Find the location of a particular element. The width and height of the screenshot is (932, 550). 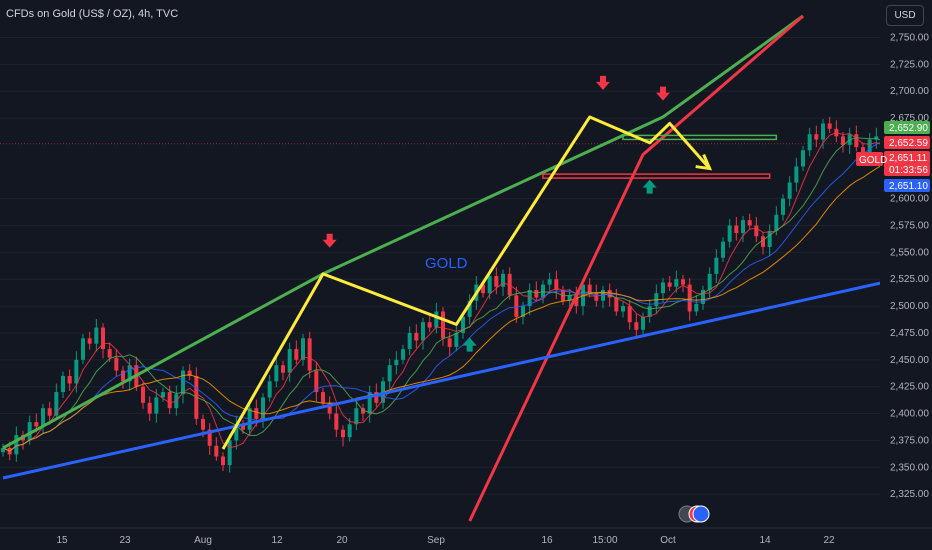

price-tick-label: 2,575.00 is located at coordinates (909, 226).